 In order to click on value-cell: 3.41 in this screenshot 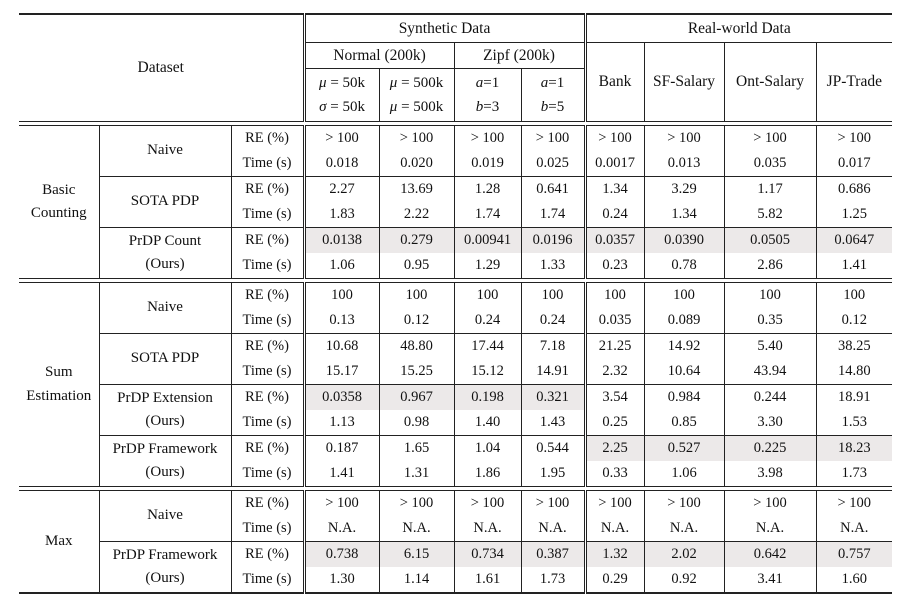, I will do `click(770, 580)`.